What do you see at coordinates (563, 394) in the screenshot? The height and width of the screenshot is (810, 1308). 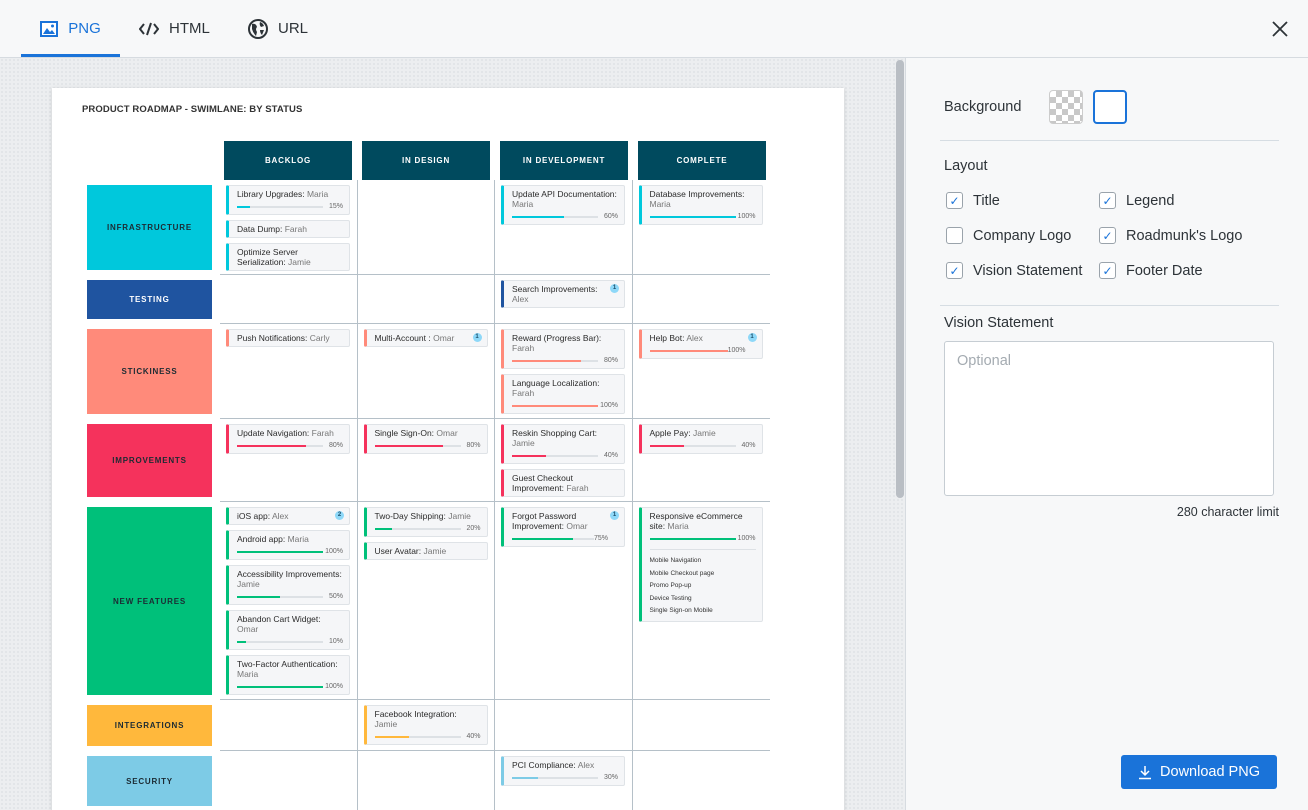 I see `roadmap-item-card: Language Localization: Farah 100%` at bounding box center [563, 394].